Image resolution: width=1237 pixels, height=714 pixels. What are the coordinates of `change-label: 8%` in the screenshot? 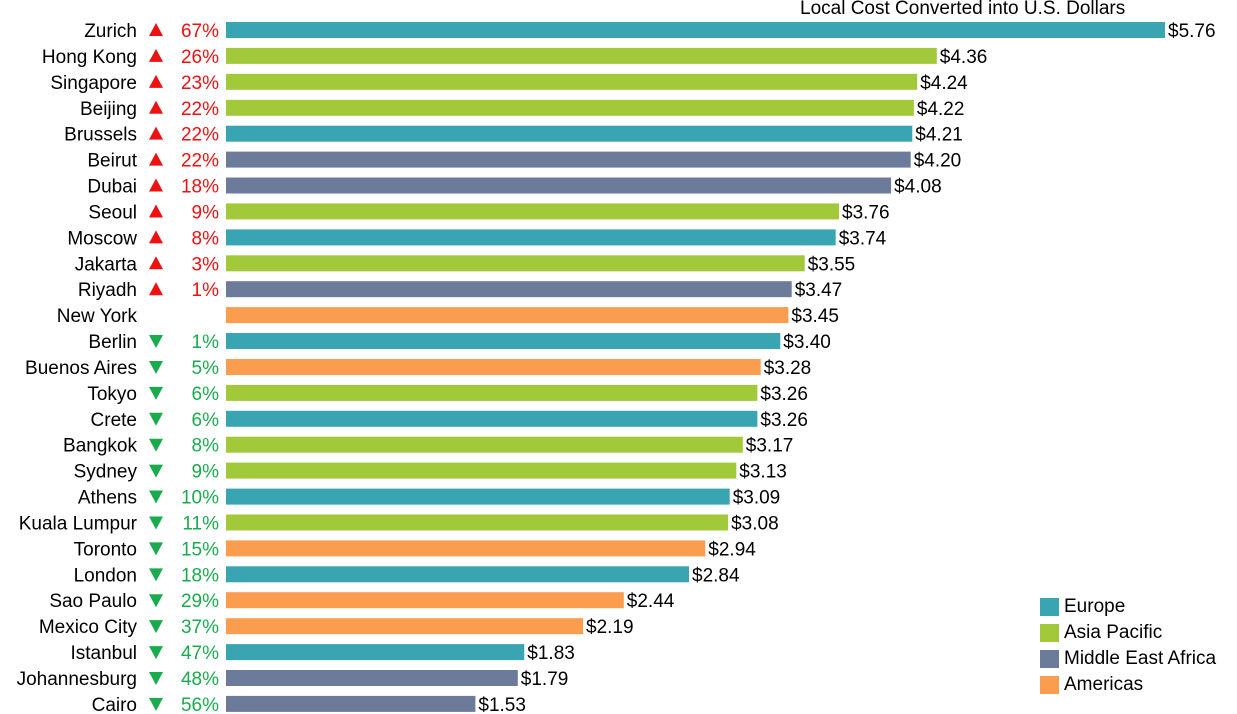 It's located at (206, 238).